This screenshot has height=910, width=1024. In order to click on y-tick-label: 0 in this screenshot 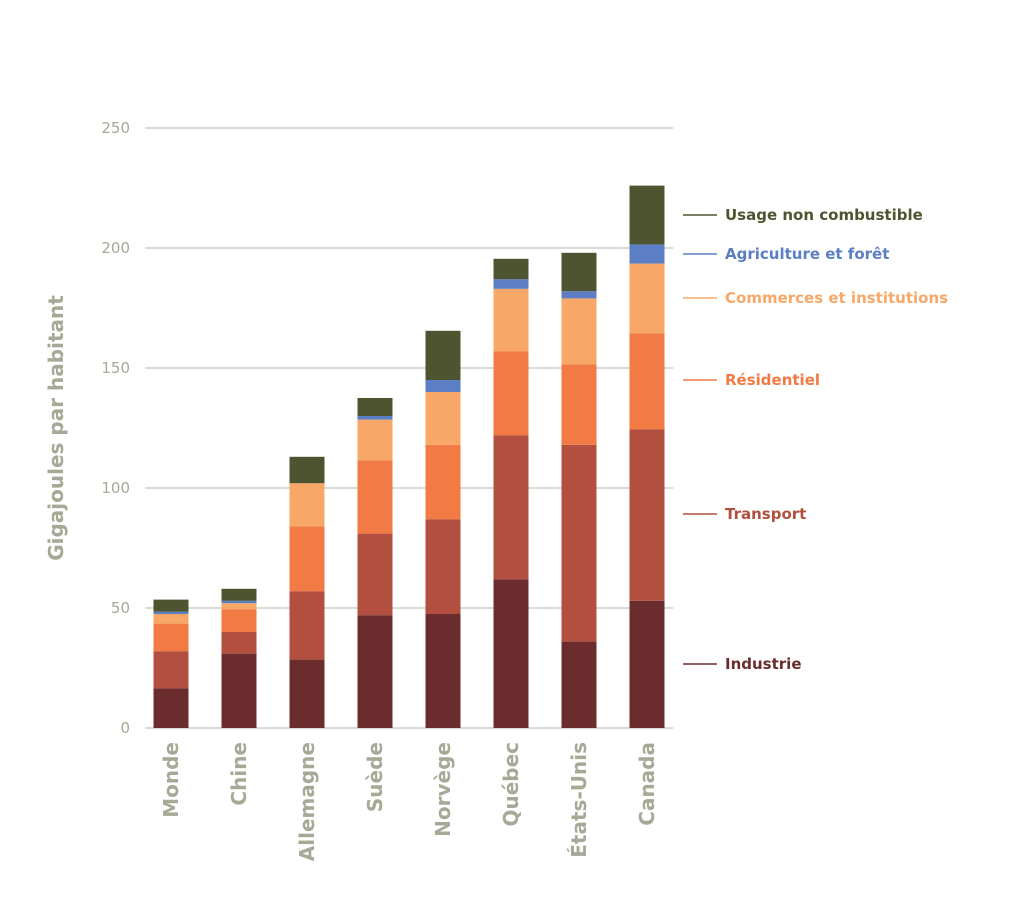, I will do `click(125, 728)`.